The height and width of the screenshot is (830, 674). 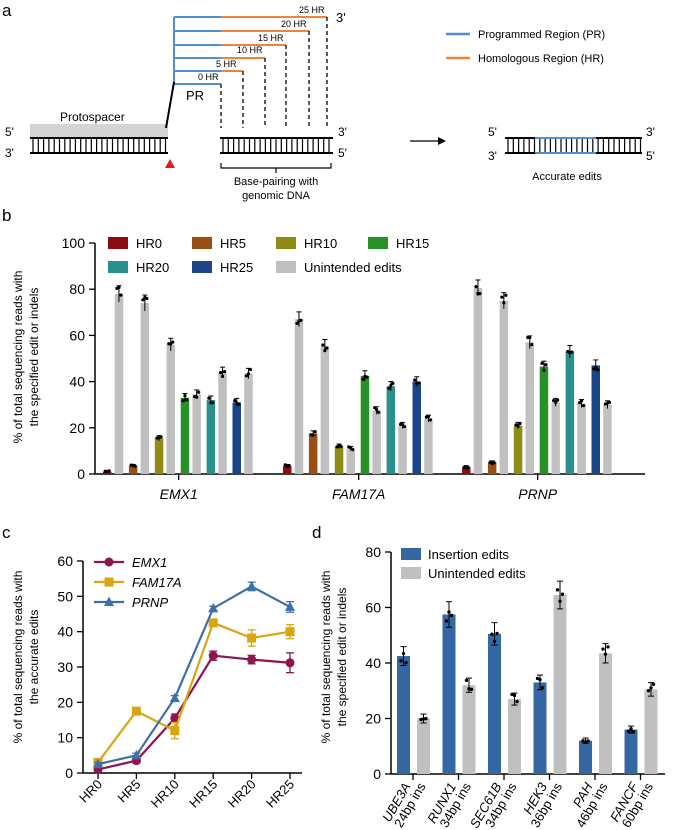 What do you see at coordinates (236, 438) in the screenshot?
I see `b-bar-emx1-hr25` at bounding box center [236, 438].